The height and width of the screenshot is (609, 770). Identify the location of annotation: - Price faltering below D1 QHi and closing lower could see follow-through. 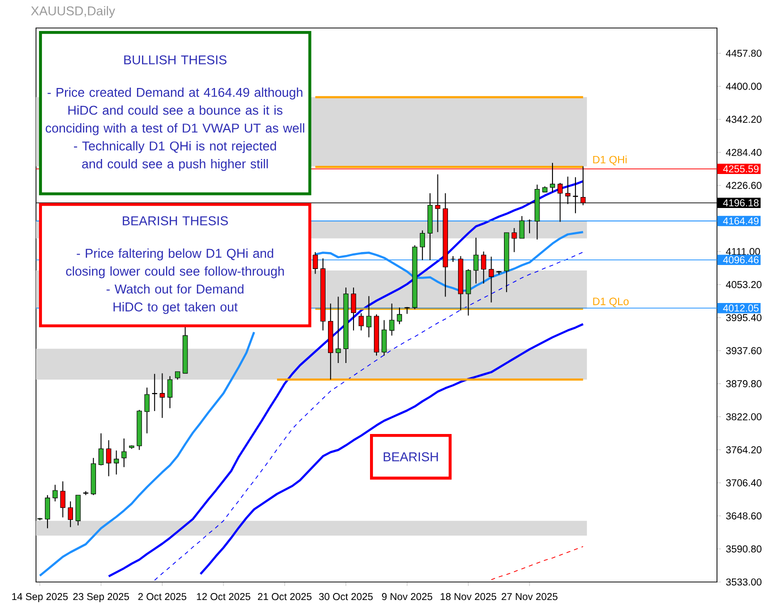
(175, 263).